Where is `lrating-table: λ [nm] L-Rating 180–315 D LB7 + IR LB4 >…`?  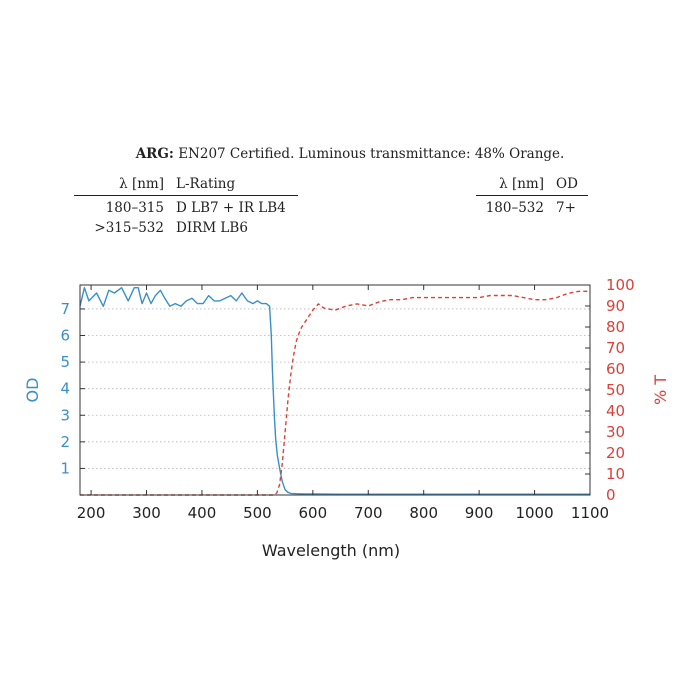 lrating-table: λ [nm] L-Rating 180–315 D LB7 + IR LB4 >… is located at coordinates (186, 206).